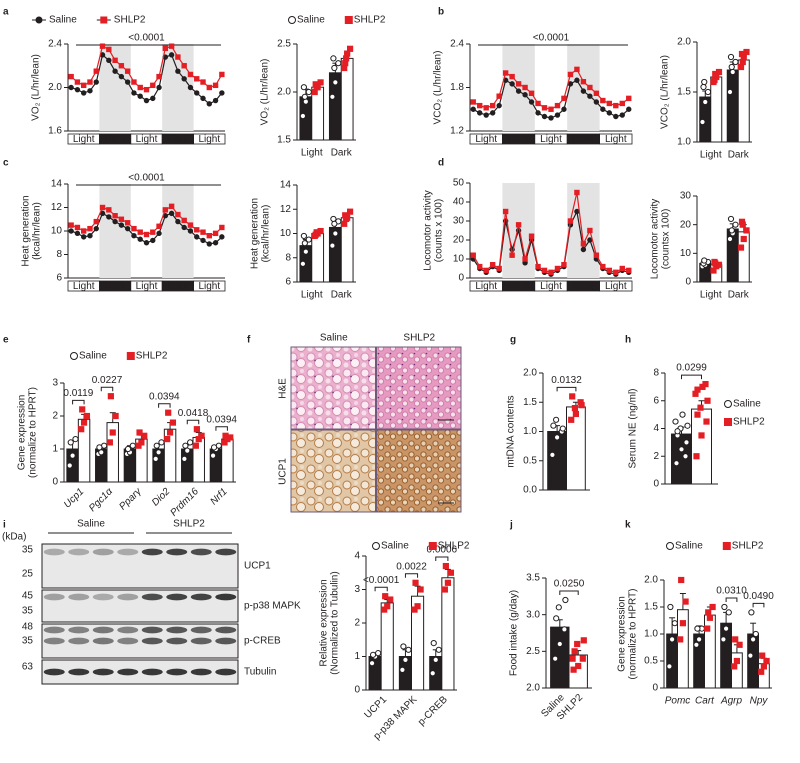  Describe the element at coordinates (28, 667) in the screenshot. I see `size-marker: 63` at that location.